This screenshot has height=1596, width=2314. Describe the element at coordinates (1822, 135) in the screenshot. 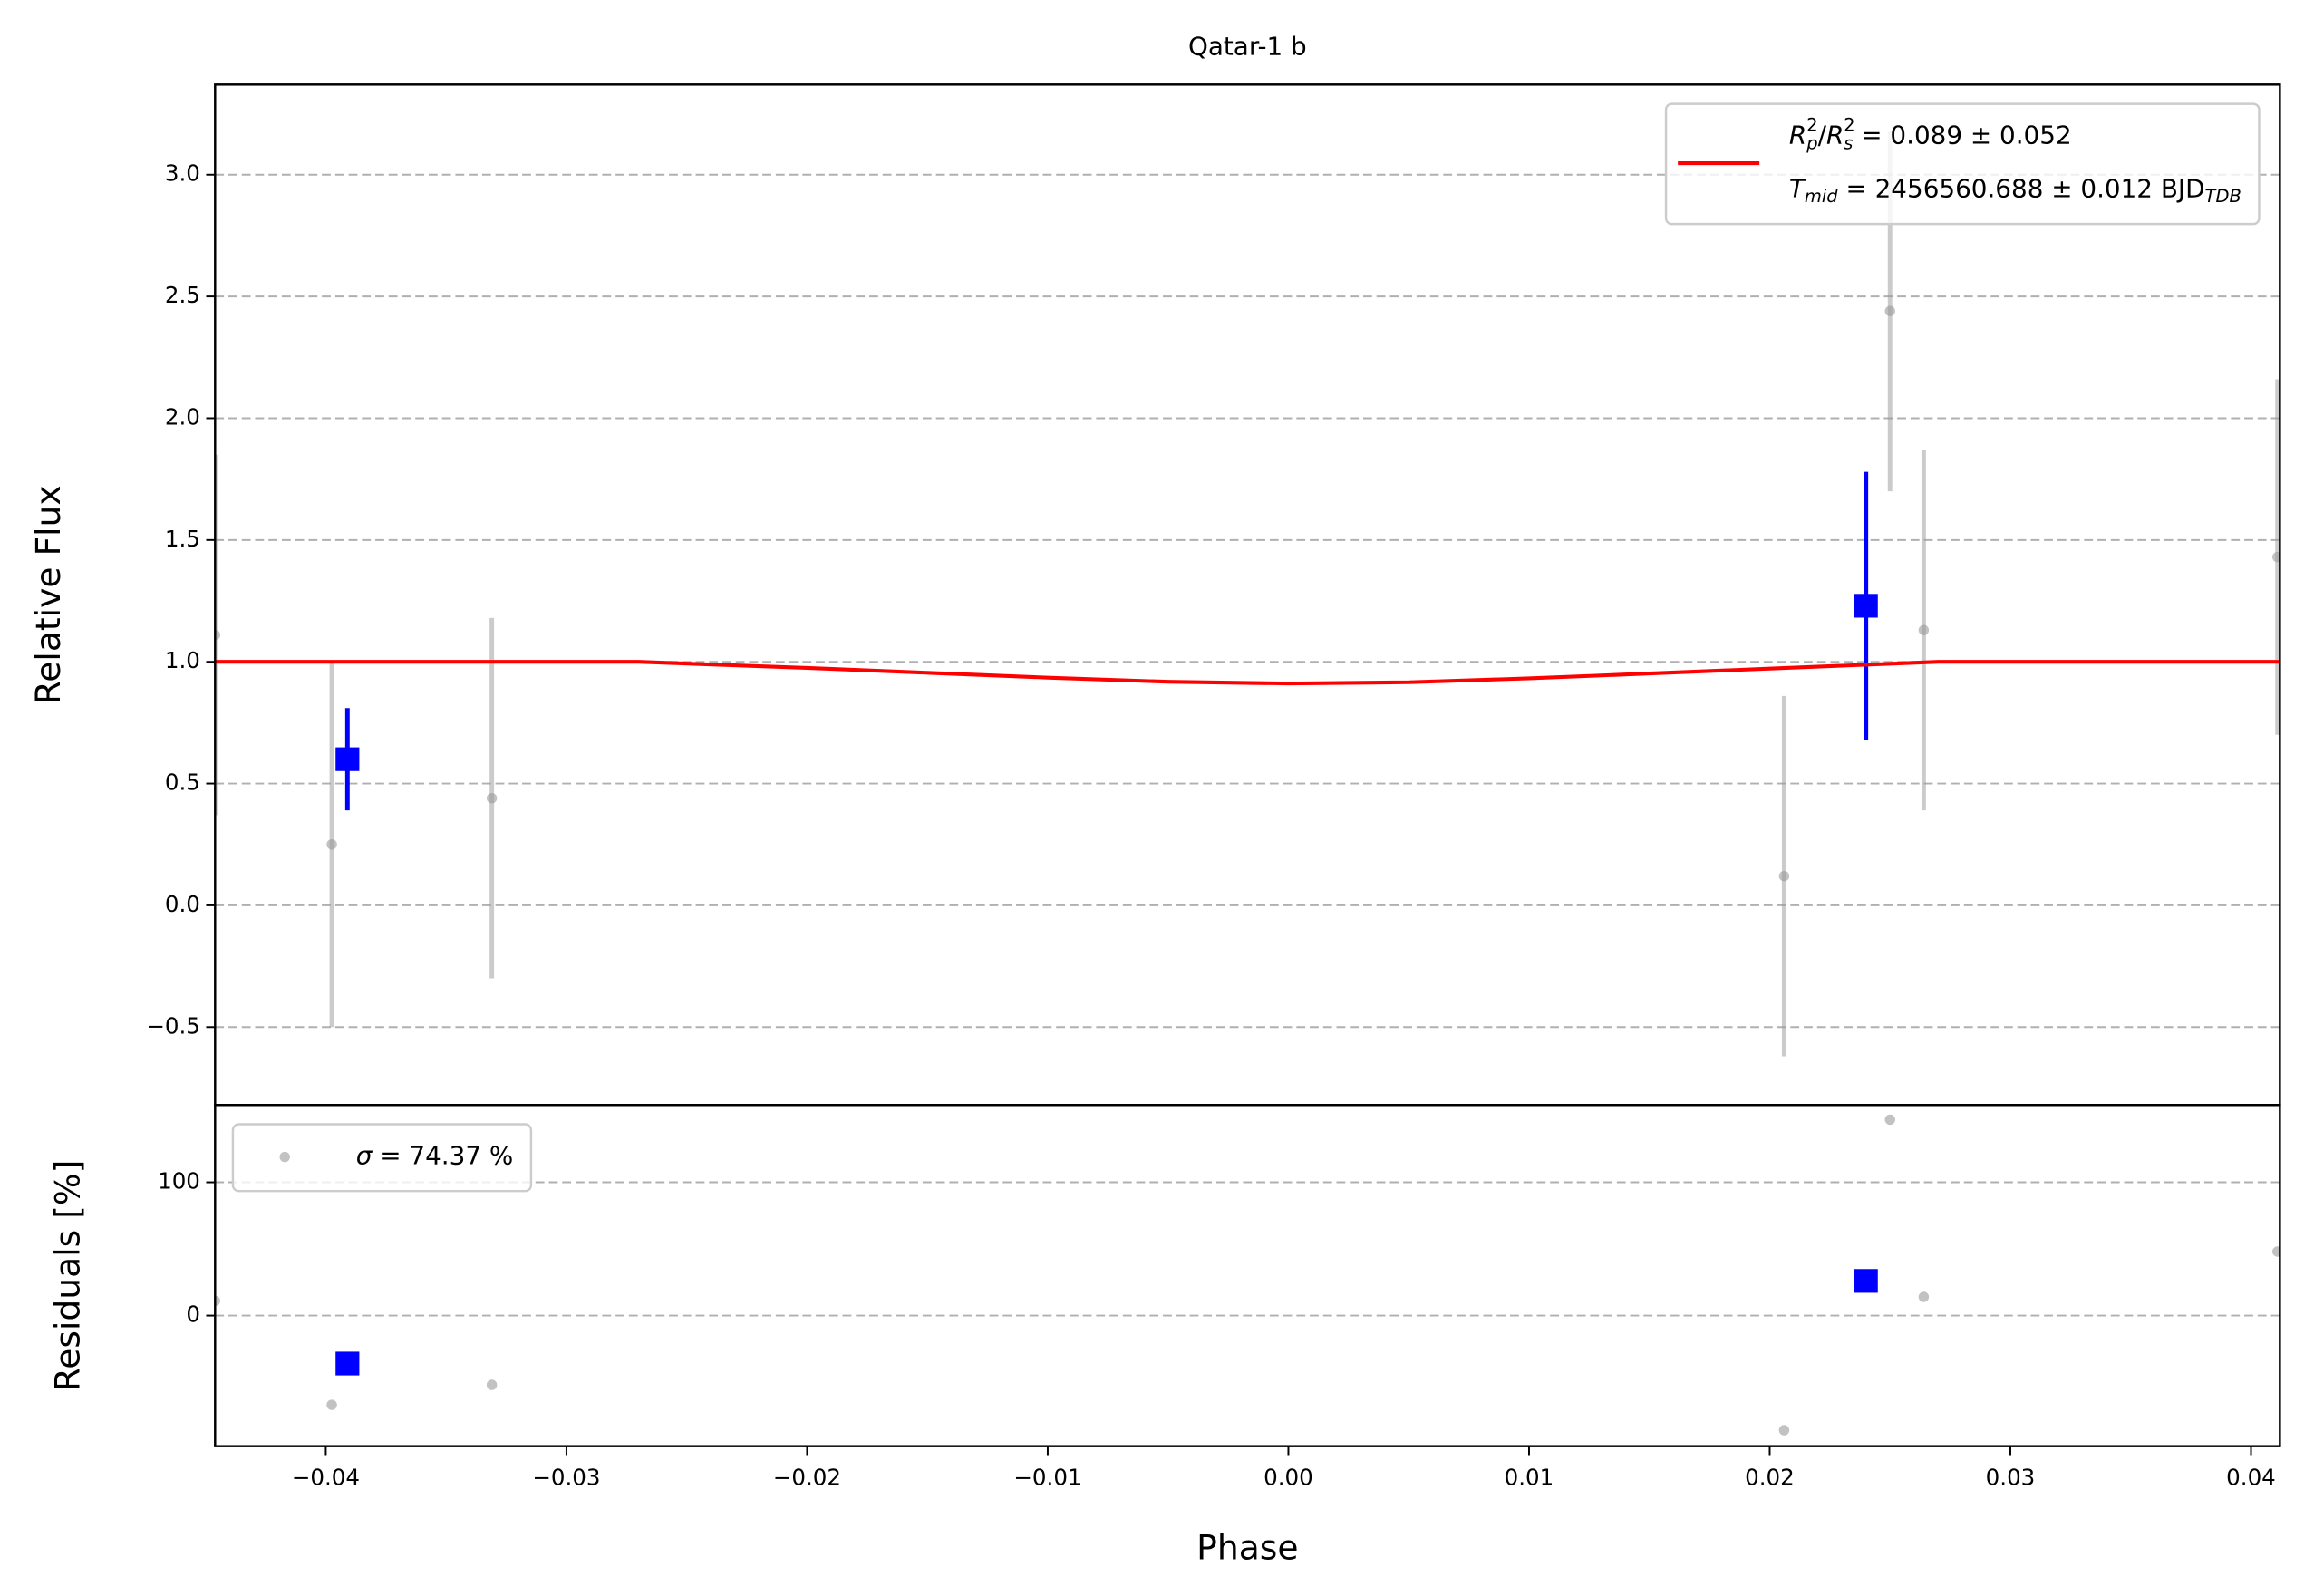

I see `legend-label: /` at that location.